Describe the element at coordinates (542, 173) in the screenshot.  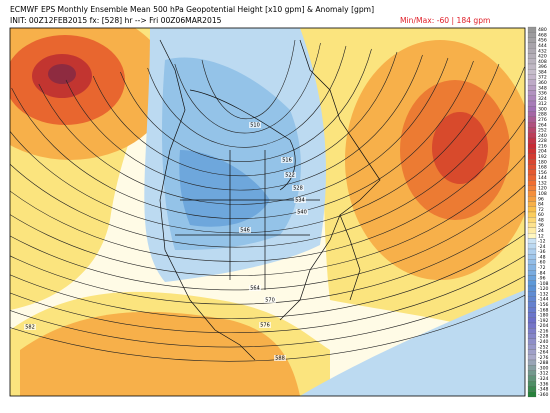
I see `colorbar-label: 156` at that location.